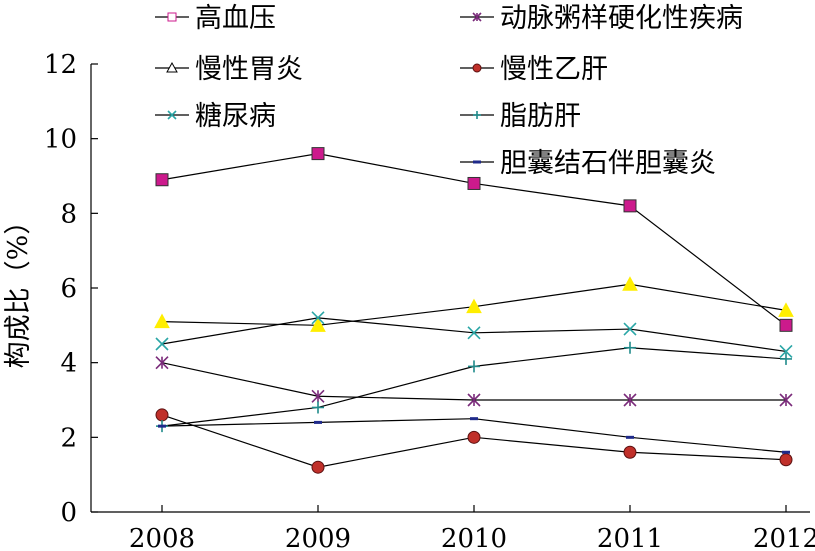  I want to click on legend-item: 动脉粥样硬化性疾病, so click(601, 18).